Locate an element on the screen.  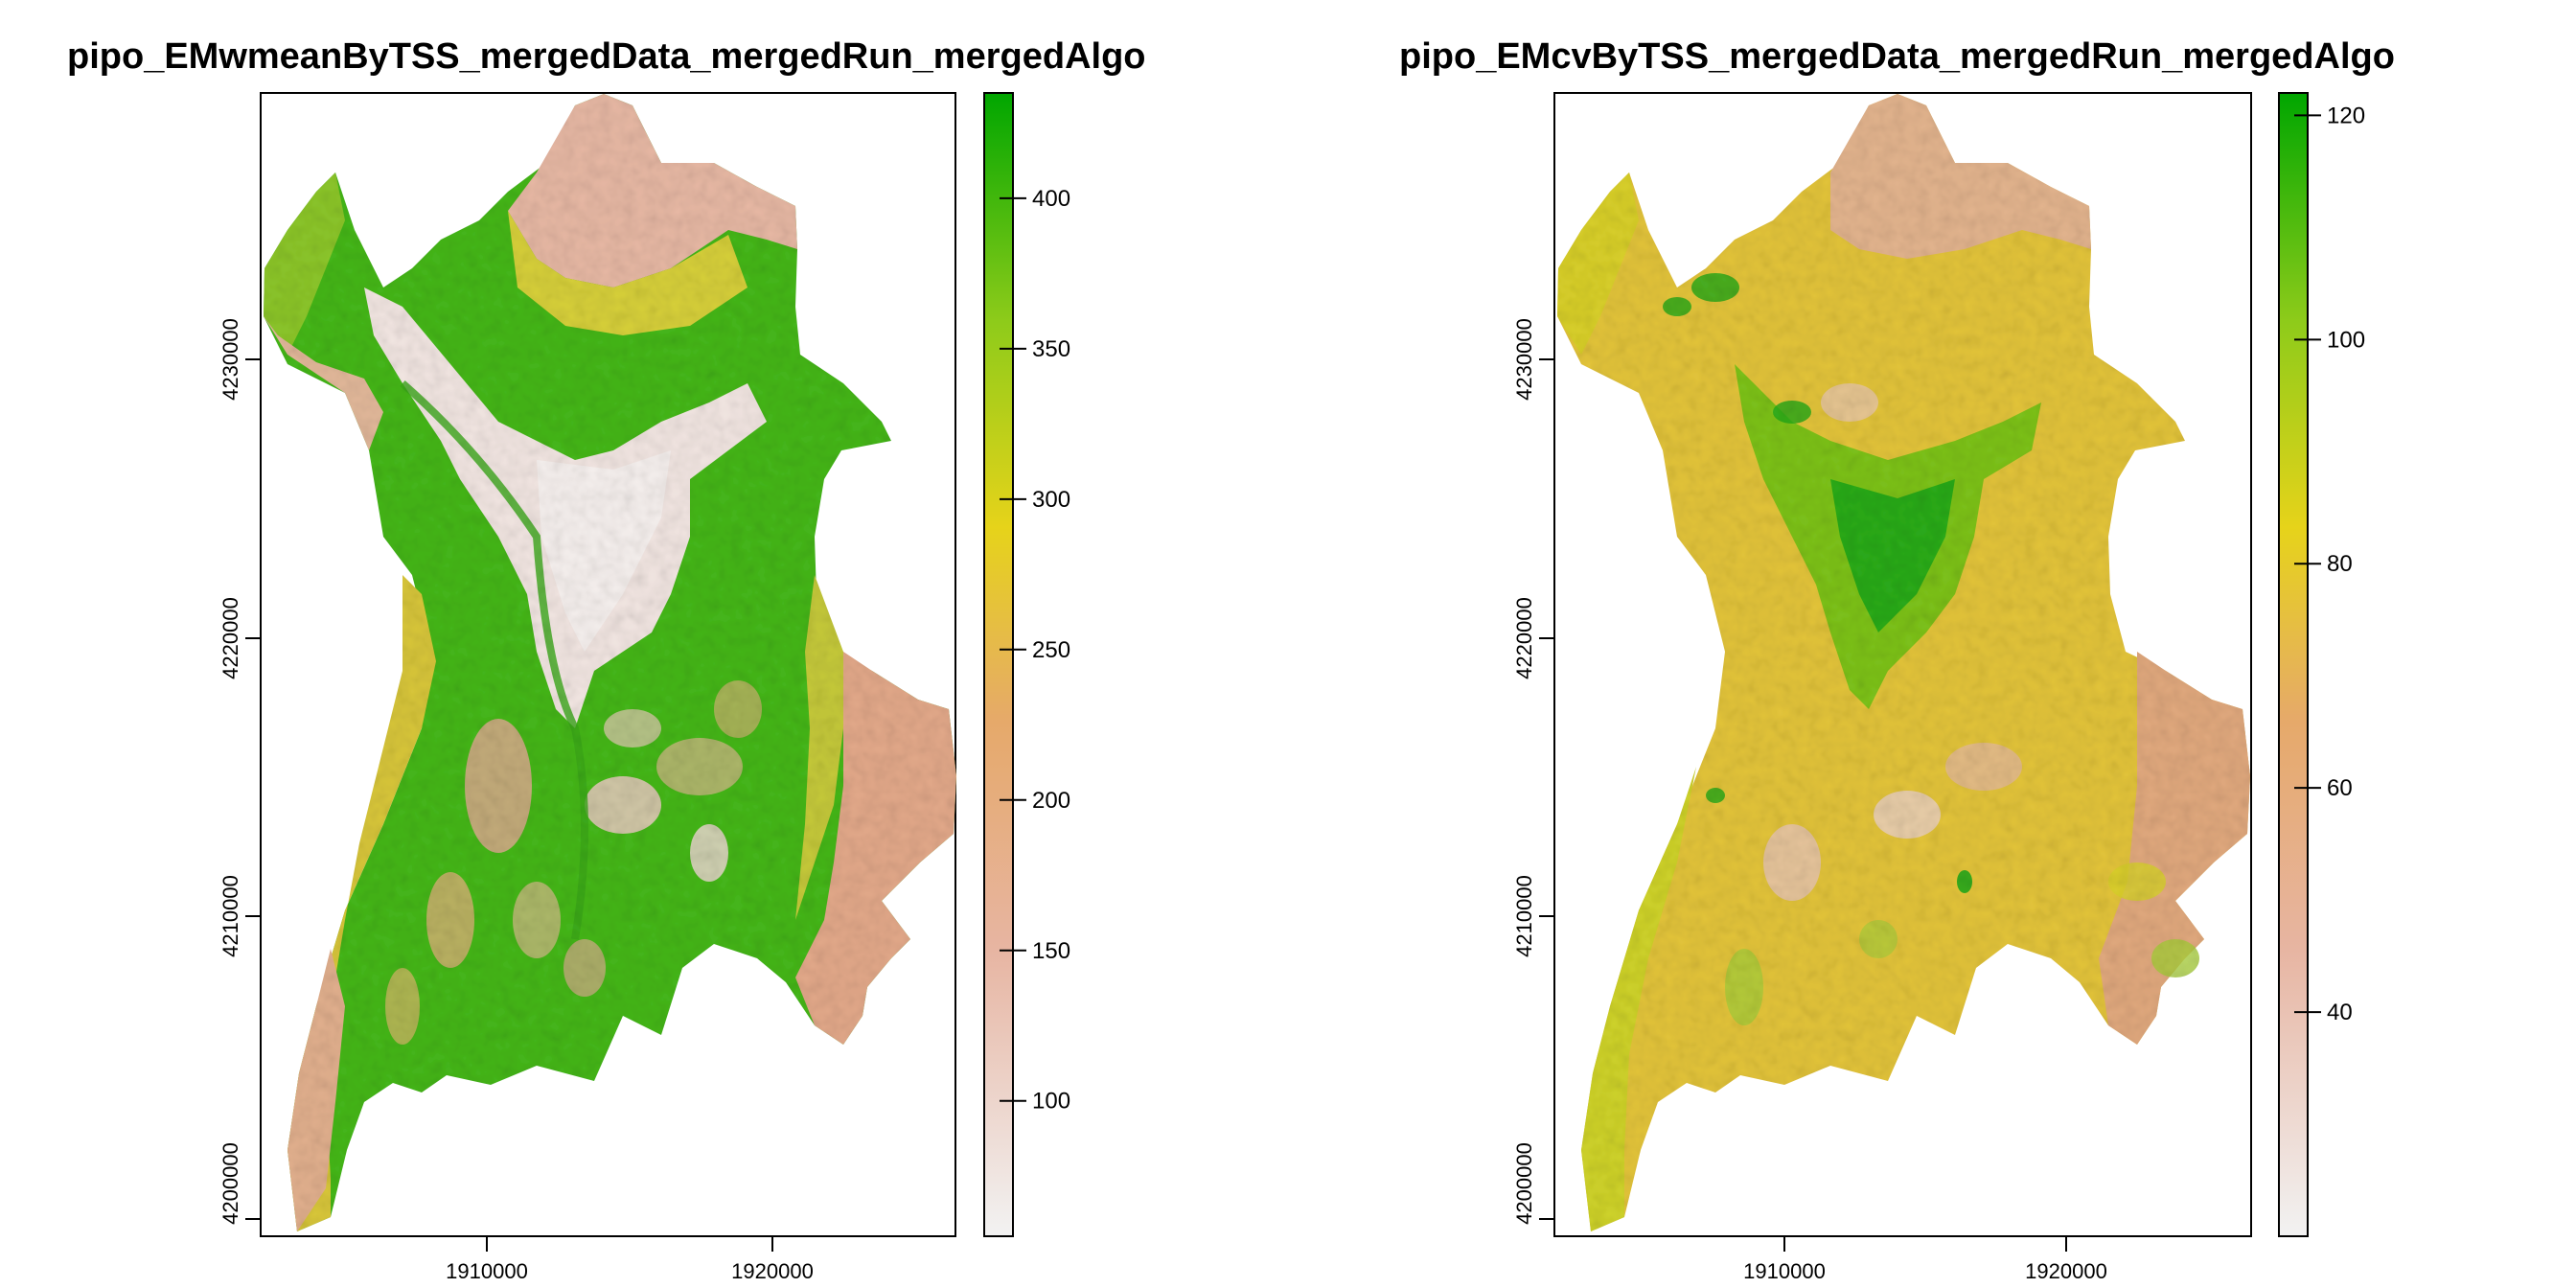
legend-tick-label: 120 is located at coordinates (2346, 115).